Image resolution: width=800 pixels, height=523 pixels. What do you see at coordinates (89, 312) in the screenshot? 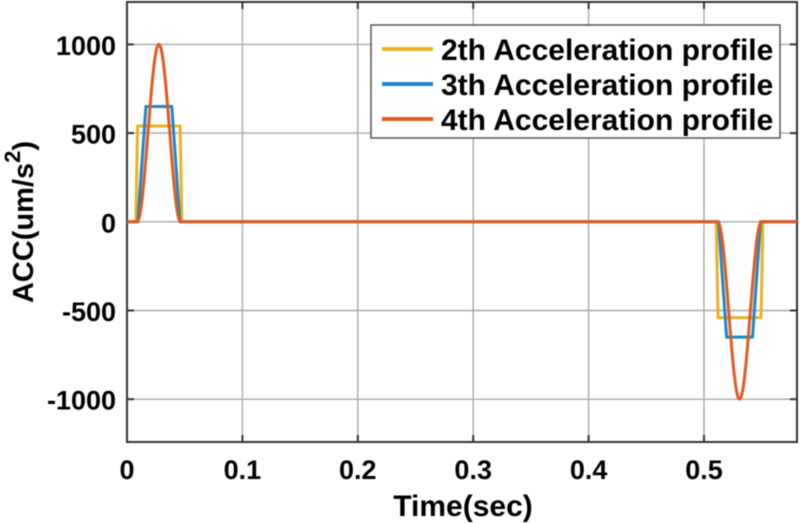
I see `svg-text: -500` at bounding box center [89, 312].